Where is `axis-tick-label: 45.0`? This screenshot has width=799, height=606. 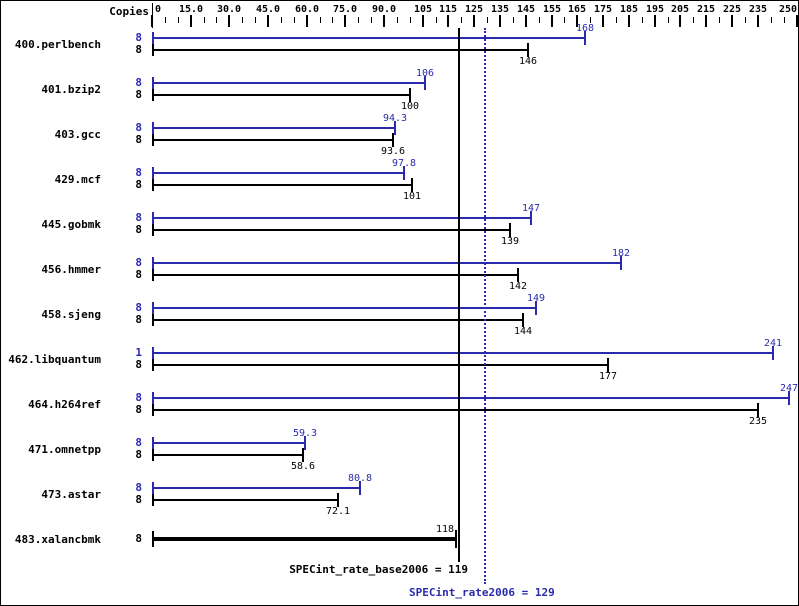 axis-tick-label: 45.0 is located at coordinates (268, 9).